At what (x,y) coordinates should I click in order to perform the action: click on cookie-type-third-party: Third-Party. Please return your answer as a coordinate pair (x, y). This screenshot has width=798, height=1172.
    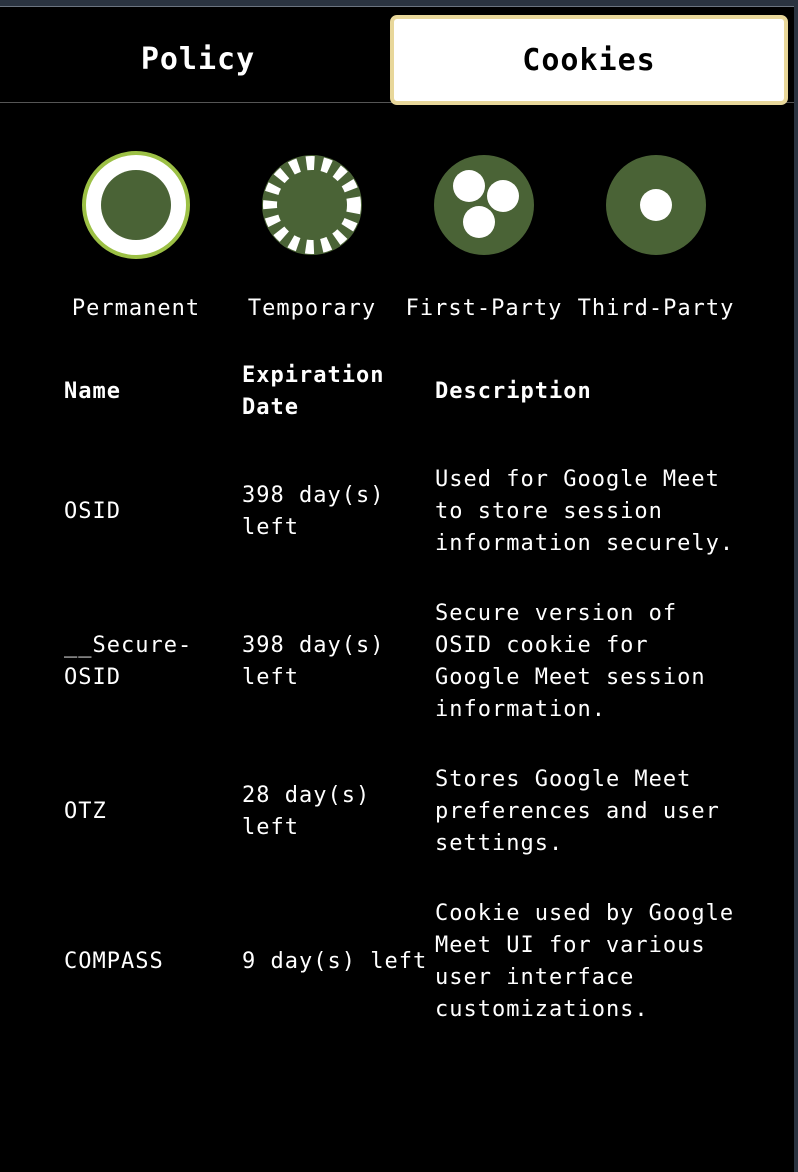
    Looking at the image, I should click on (656, 235).